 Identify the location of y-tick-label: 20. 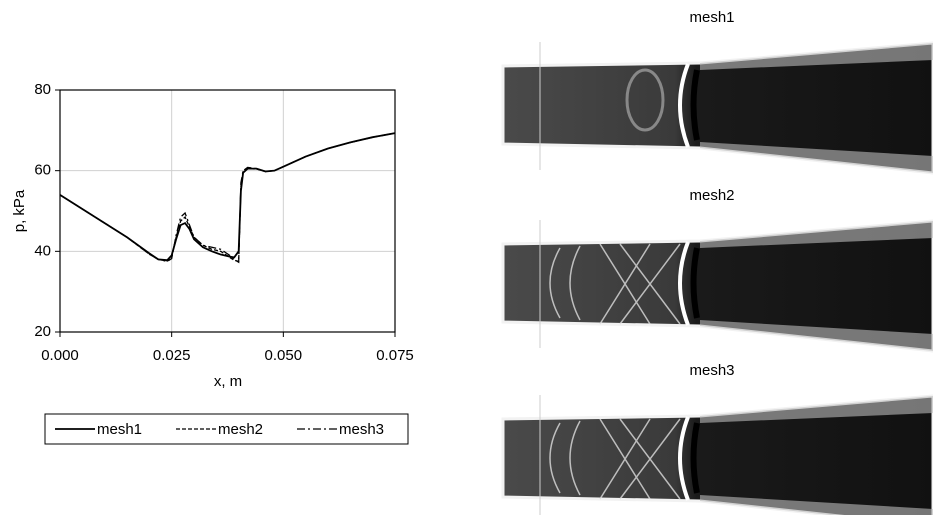
(42, 331).